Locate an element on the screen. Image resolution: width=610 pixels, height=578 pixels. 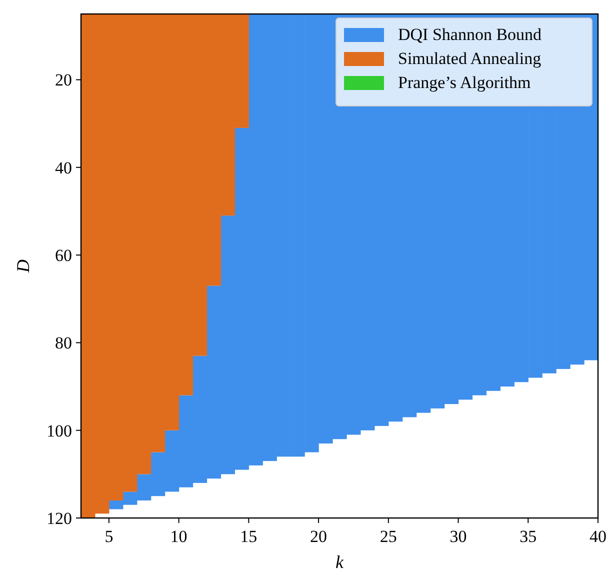
x-tick-label: 35 is located at coordinates (528, 536).